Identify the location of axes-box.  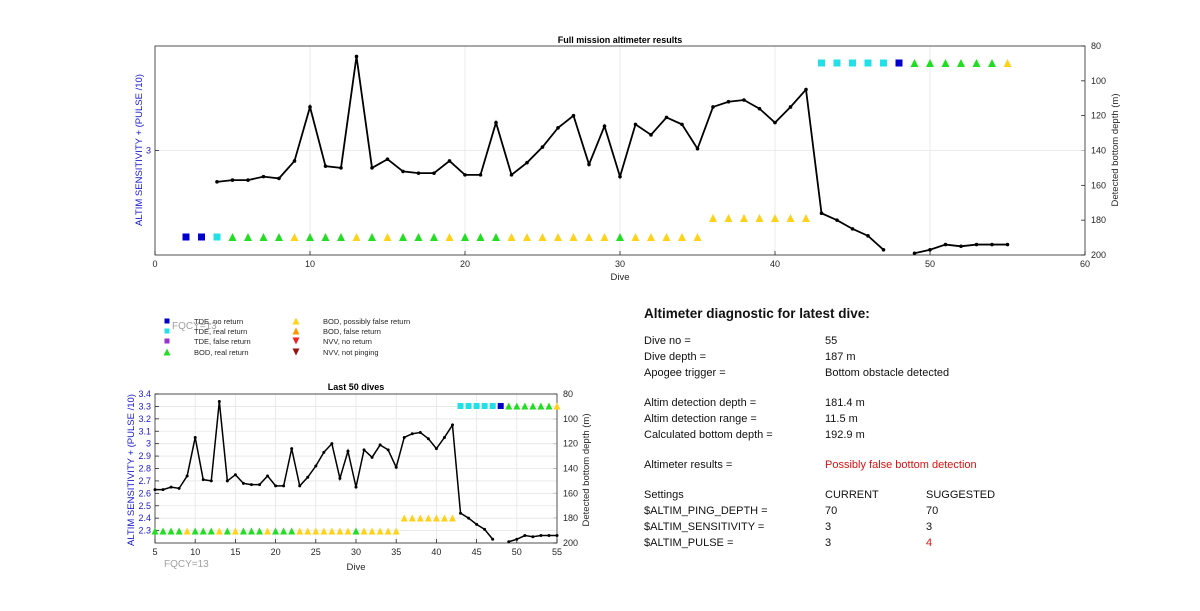
(356, 468).